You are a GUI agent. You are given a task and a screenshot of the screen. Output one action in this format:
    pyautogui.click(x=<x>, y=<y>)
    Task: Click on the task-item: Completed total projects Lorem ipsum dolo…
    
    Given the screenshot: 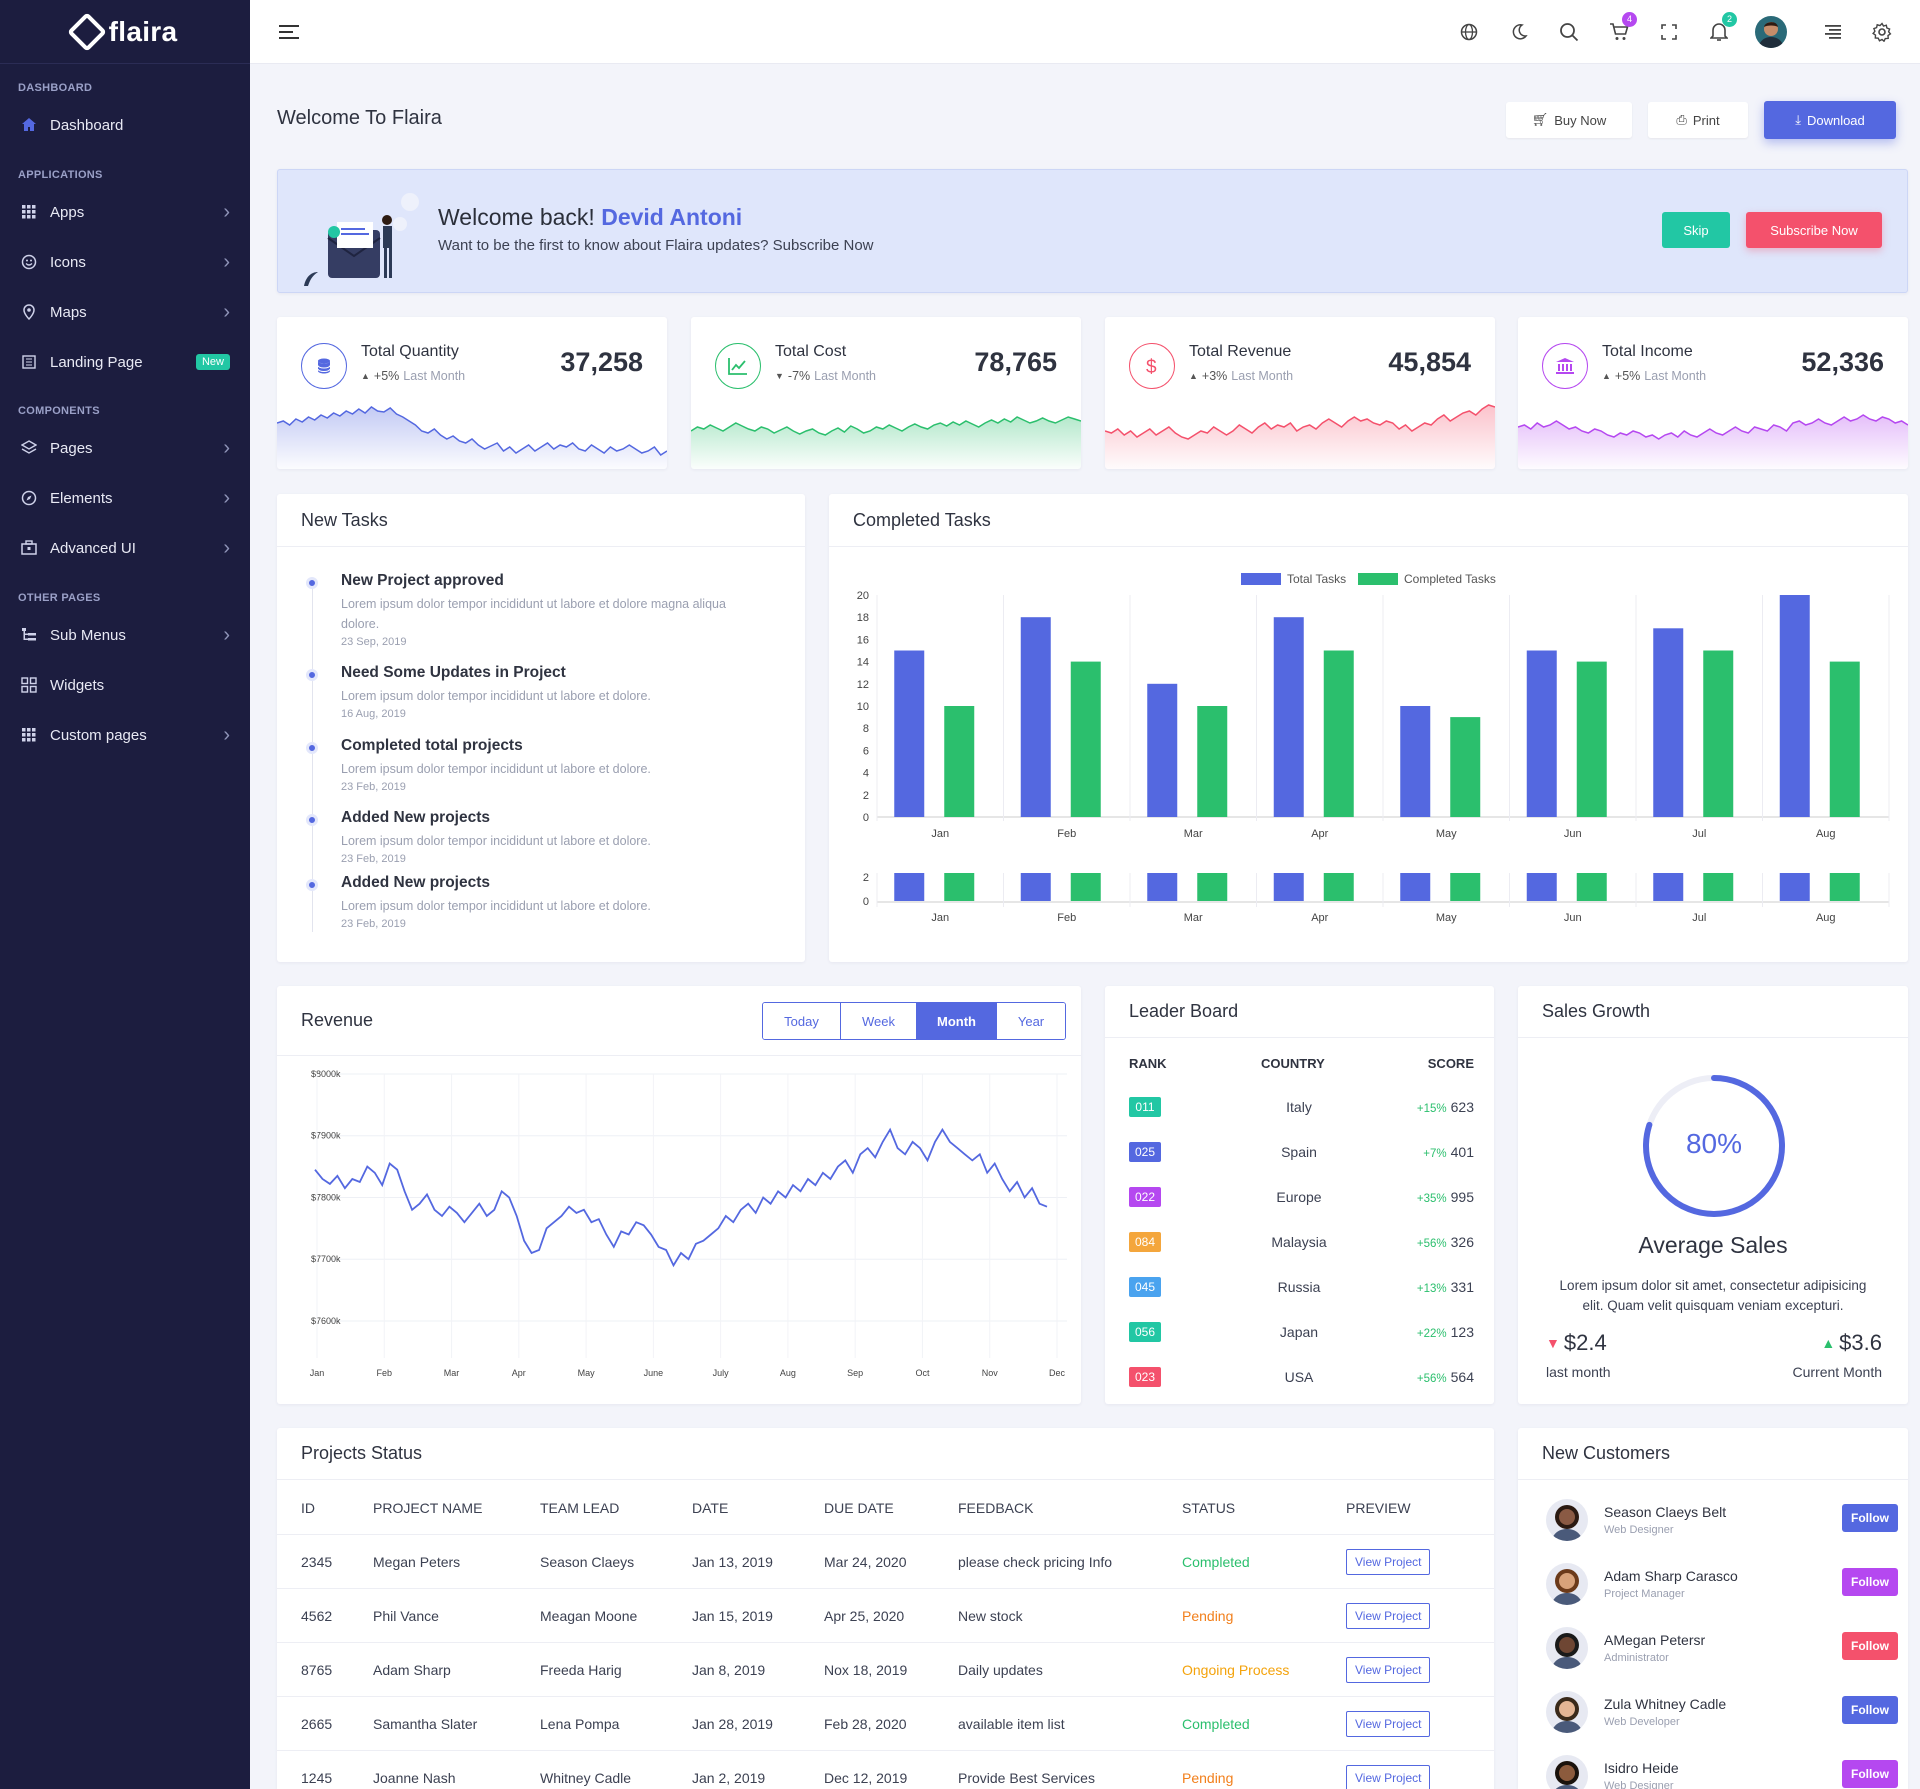 What is the action you would take?
    pyautogui.click(x=551, y=765)
    